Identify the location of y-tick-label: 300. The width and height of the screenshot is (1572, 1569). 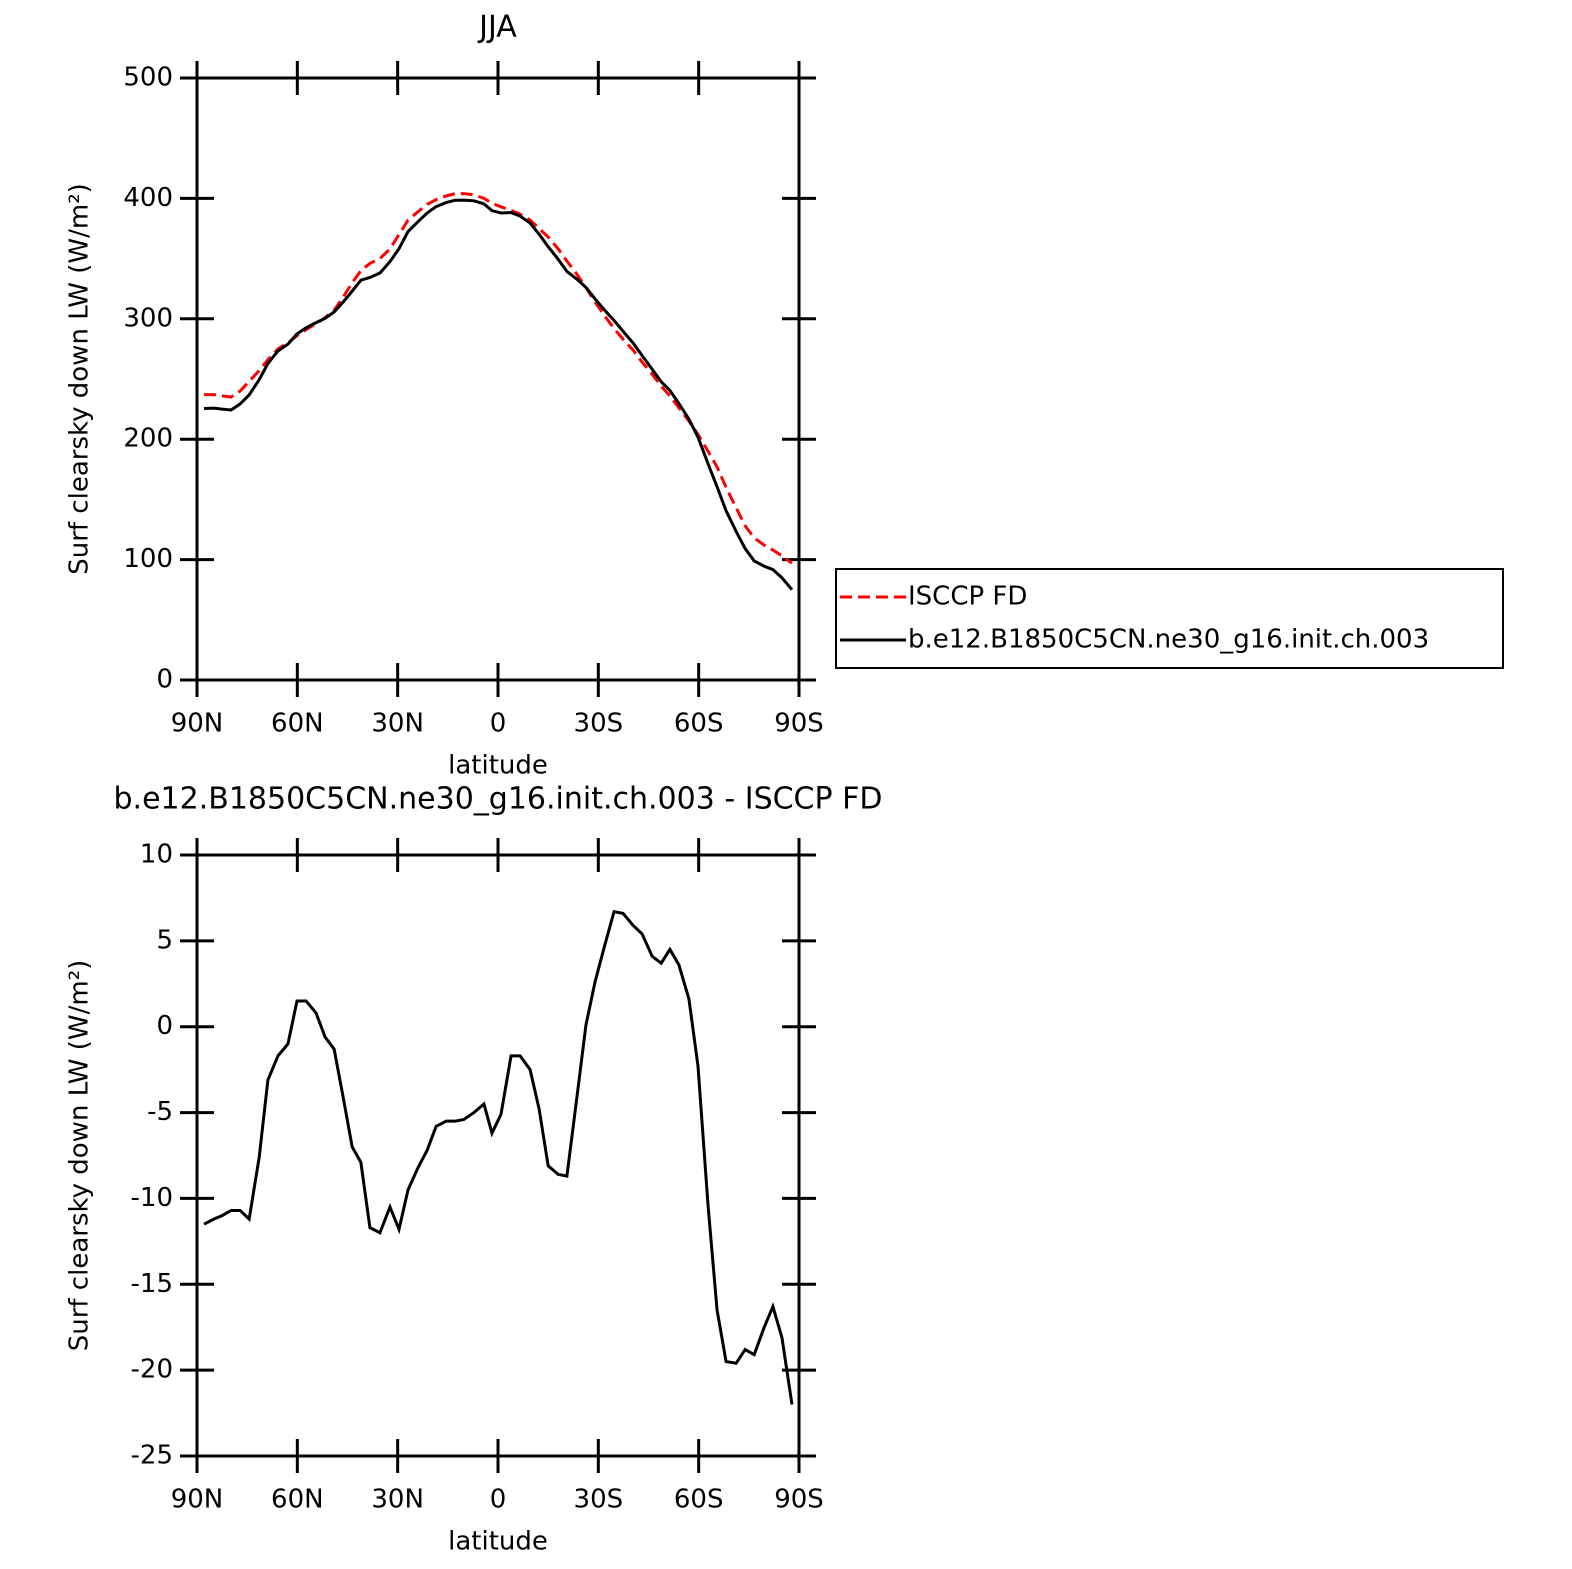
(148, 318).